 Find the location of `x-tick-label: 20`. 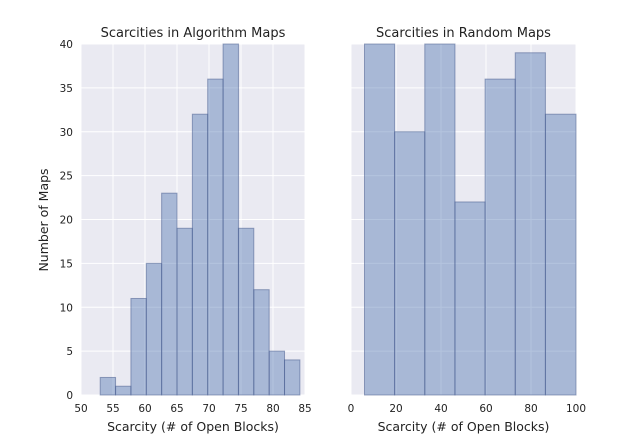

x-tick-label: 20 is located at coordinates (395, 409).